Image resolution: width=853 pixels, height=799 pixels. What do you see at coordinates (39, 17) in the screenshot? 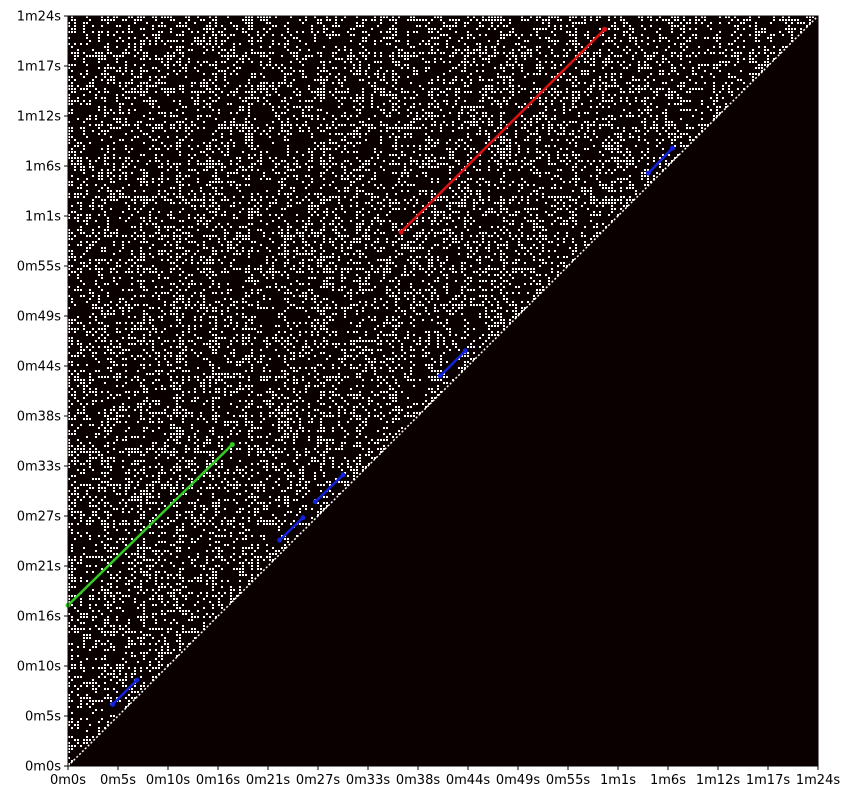
I see `y-tick-label: 1m24s` at bounding box center [39, 17].